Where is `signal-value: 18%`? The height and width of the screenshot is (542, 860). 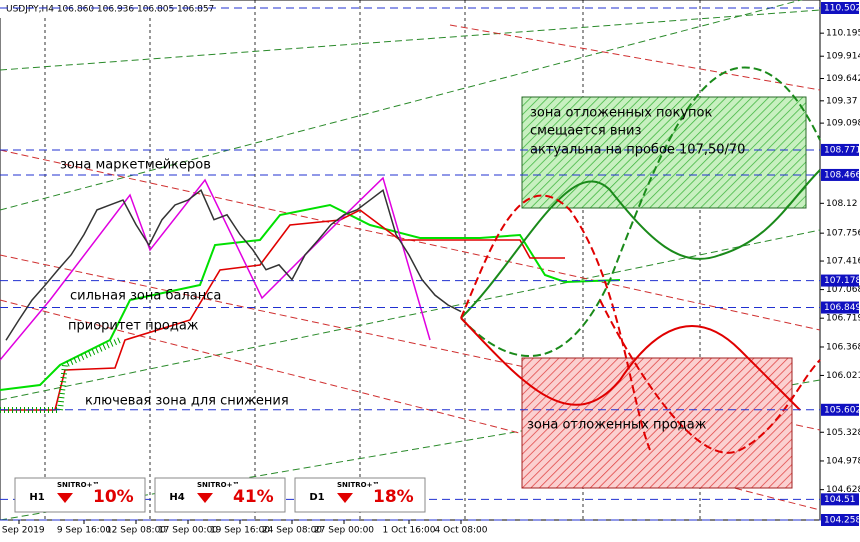
signal-value: 18% is located at coordinates (393, 497).